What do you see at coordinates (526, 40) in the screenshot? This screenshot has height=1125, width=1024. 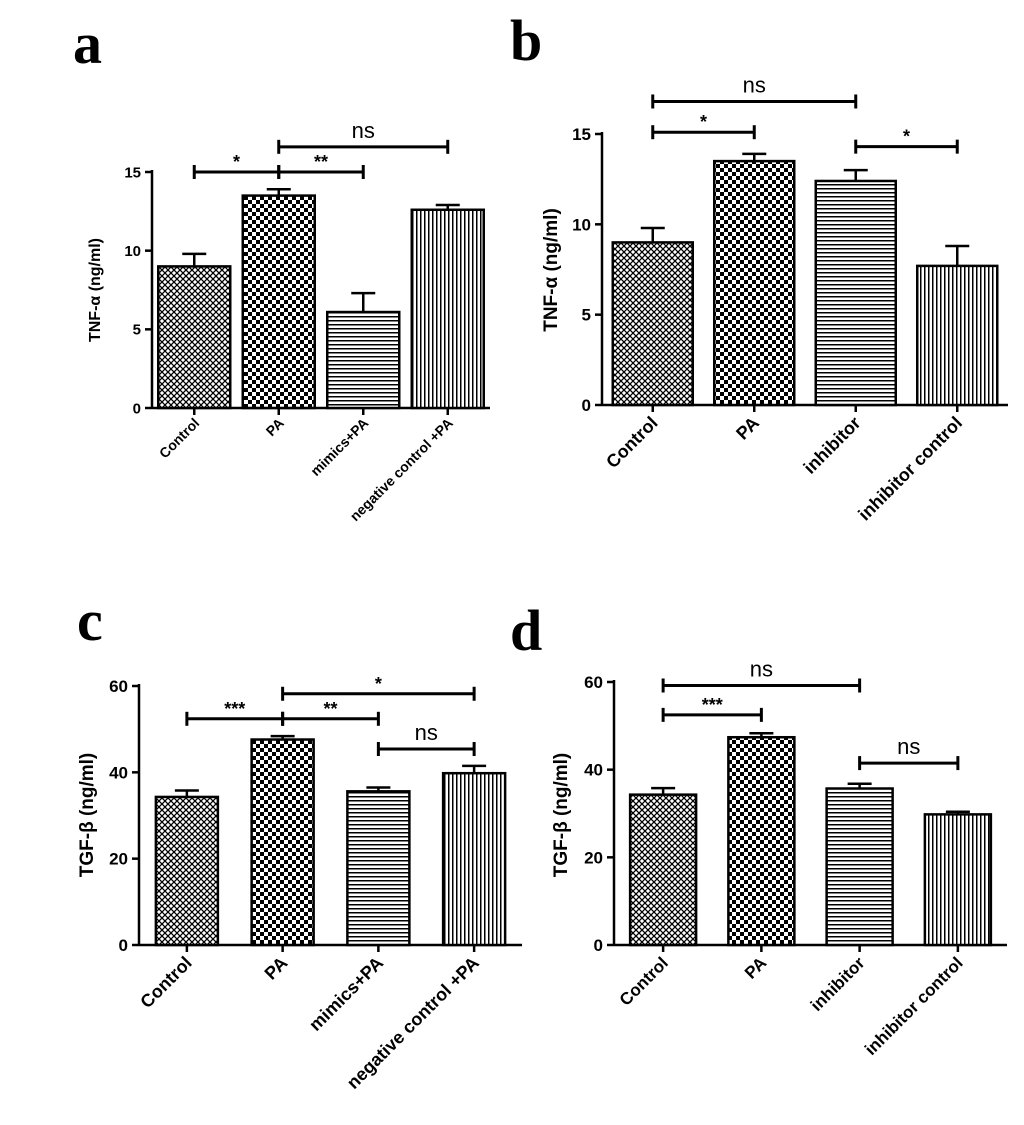 I see `panel-letter: b` at bounding box center [526, 40].